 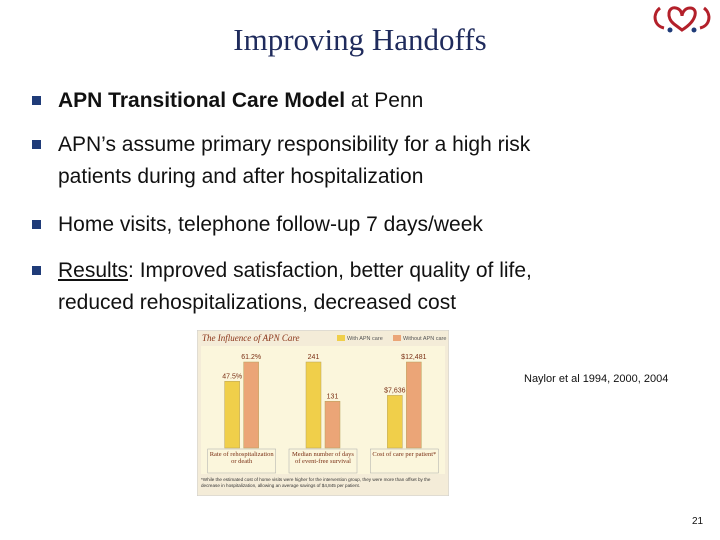 What do you see at coordinates (395, 390) in the screenshot?
I see `value-label: $7,636` at bounding box center [395, 390].